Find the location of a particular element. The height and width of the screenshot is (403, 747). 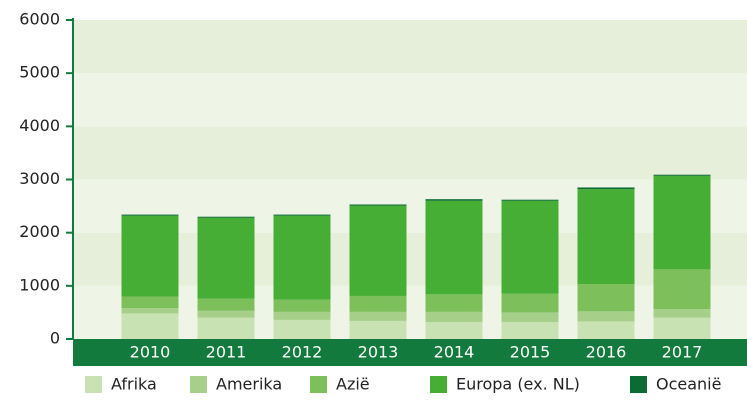

x-tick-label: 2017 is located at coordinates (682, 352).